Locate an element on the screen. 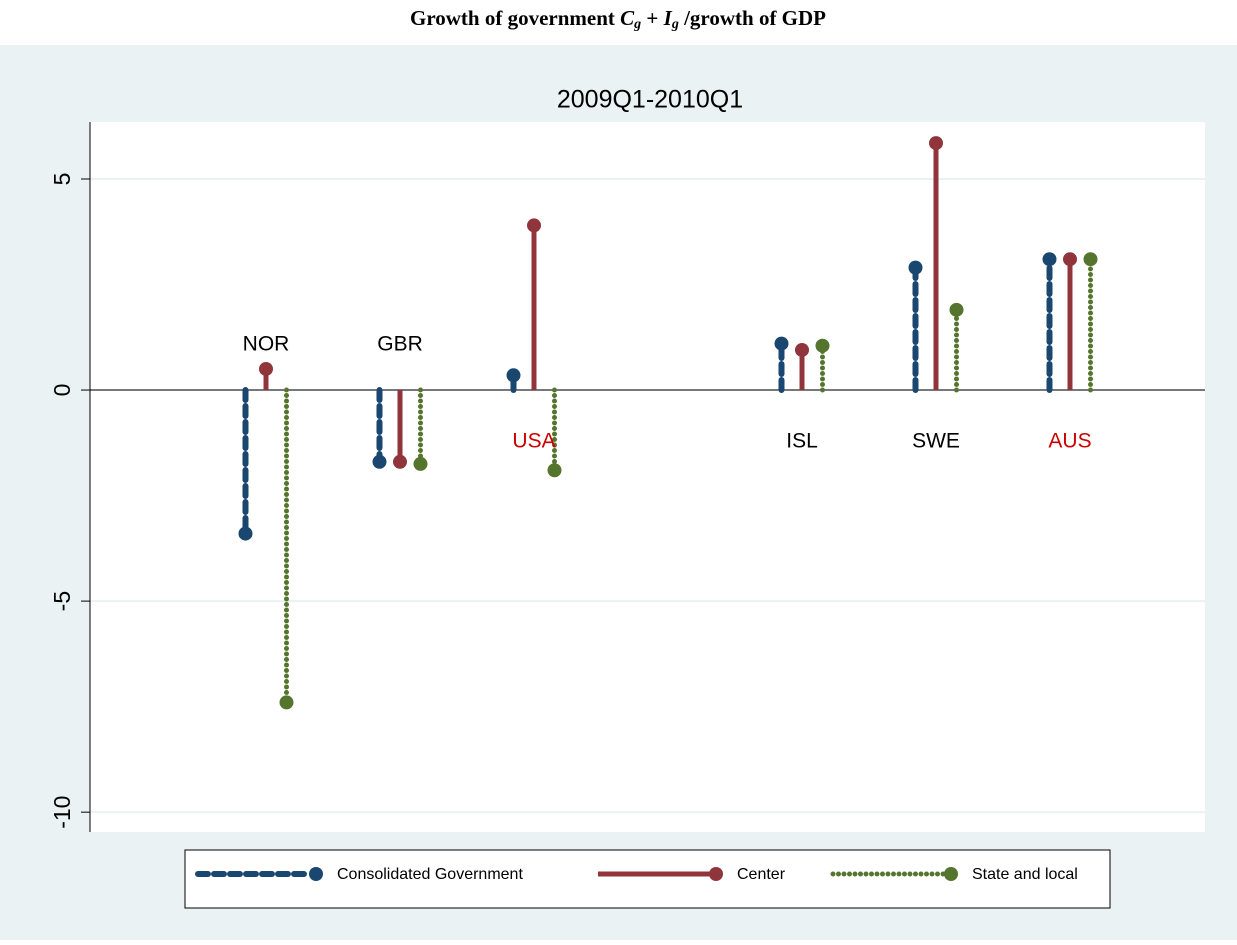 The image size is (1237, 945). legend-label: State and local is located at coordinates (1025, 874).